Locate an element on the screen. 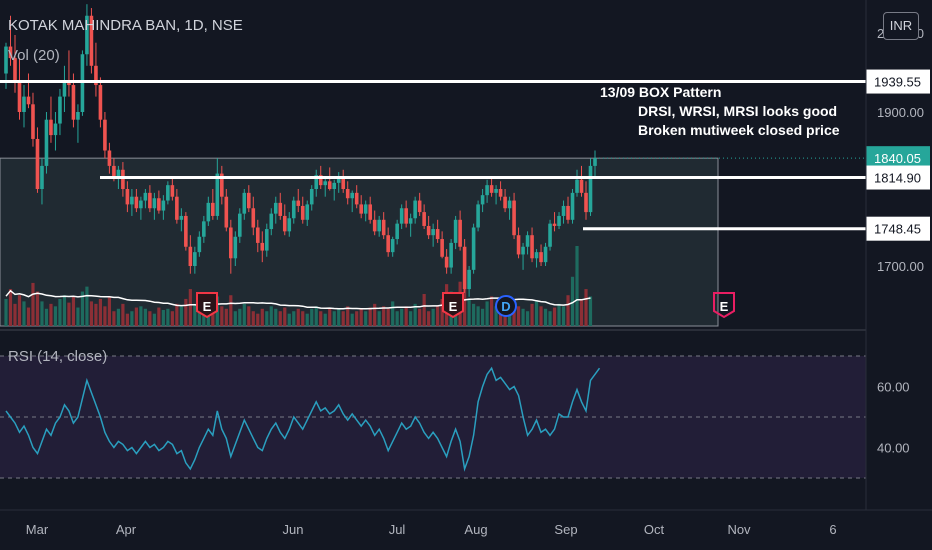 Image resolution: width=932 pixels, height=550 pixels. rsi-line is located at coordinates (303, 419).